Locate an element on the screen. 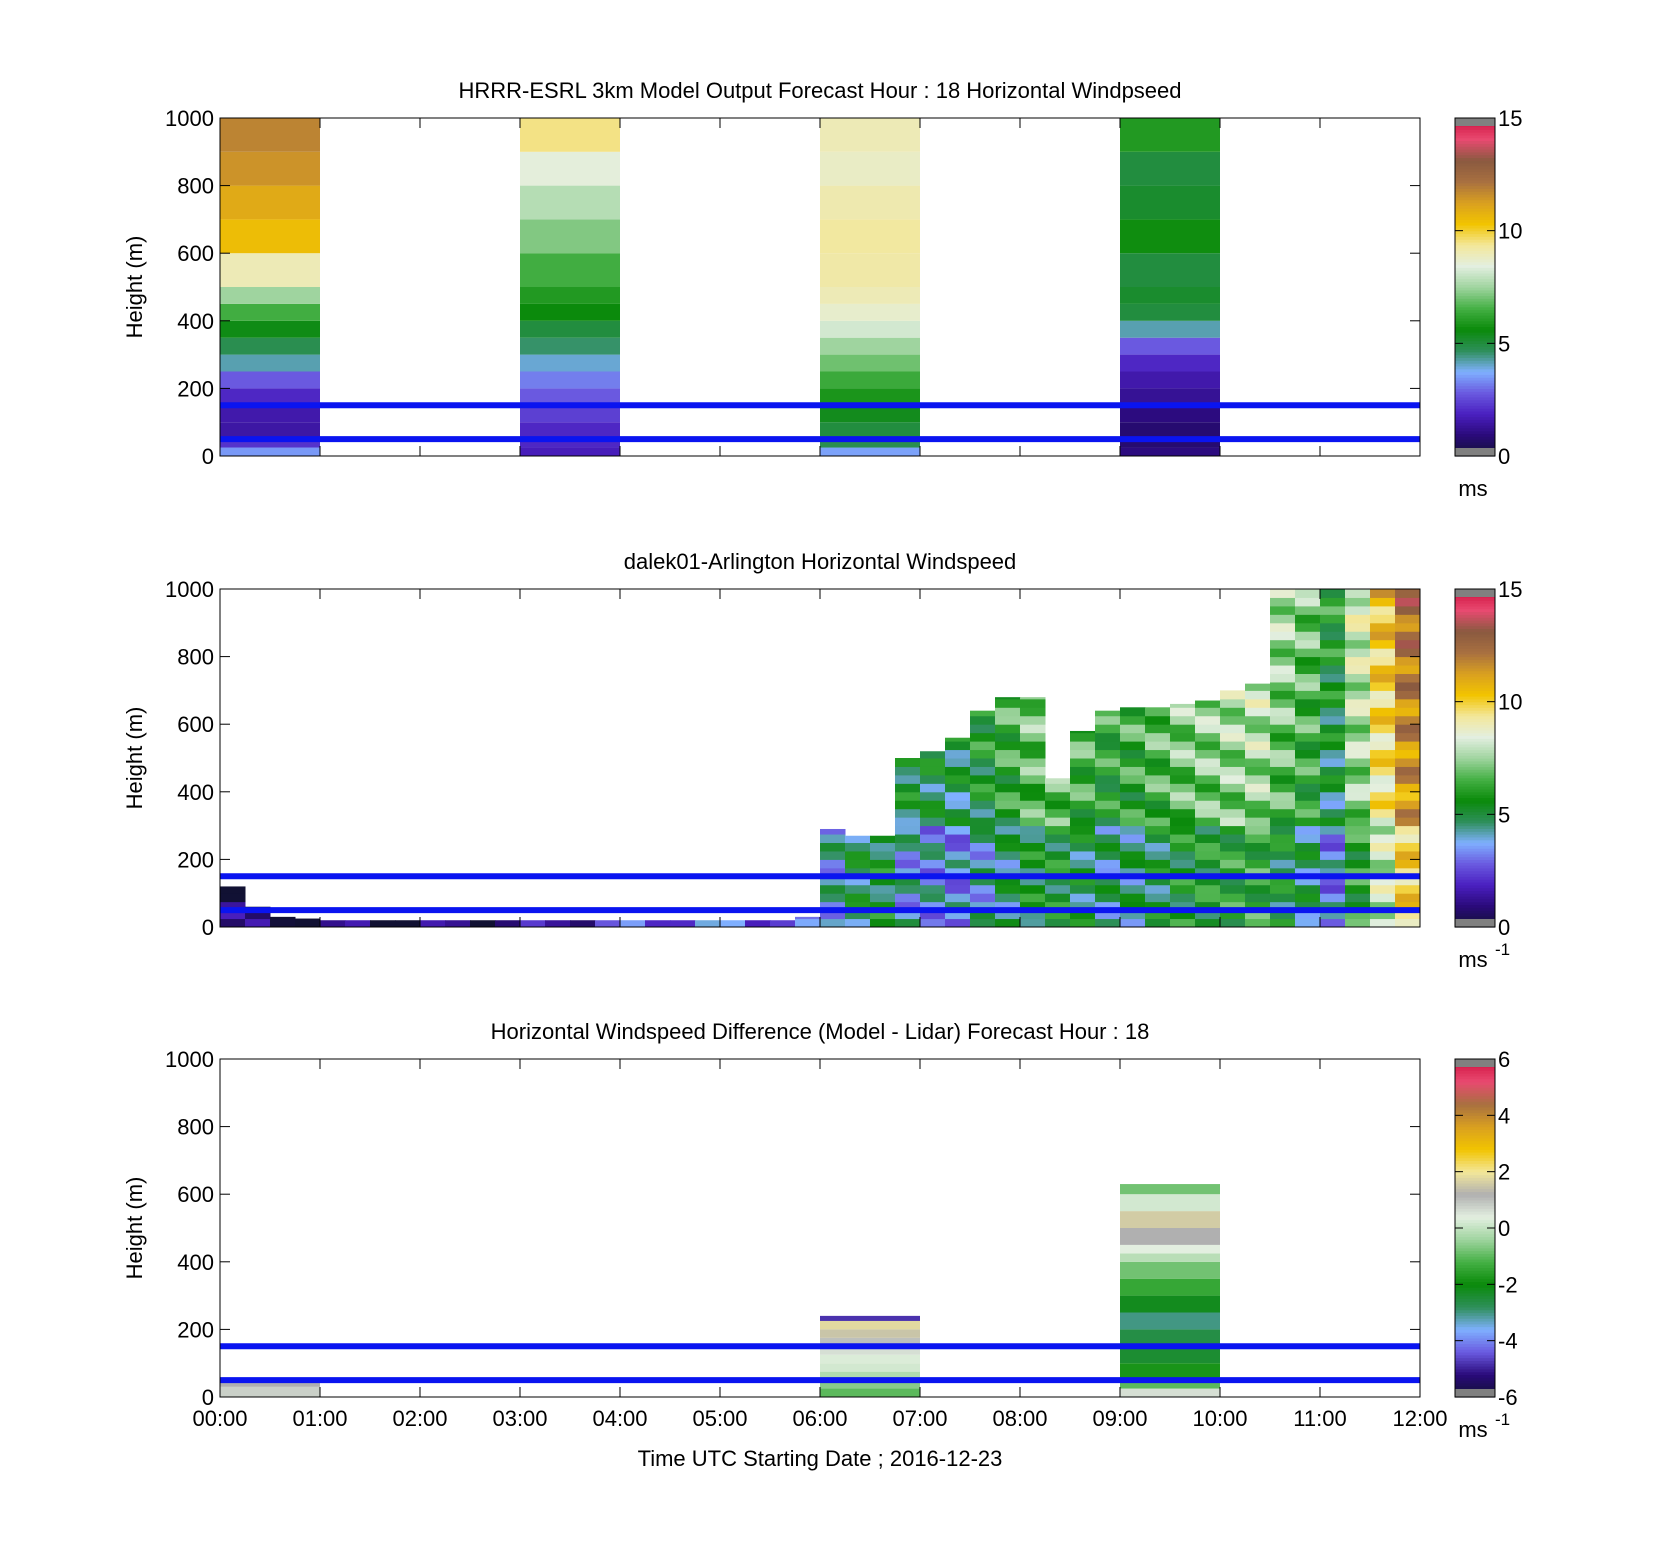 The width and height of the screenshot is (1680, 1561). x-tick-label: 04:00 is located at coordinates (619, 1418).